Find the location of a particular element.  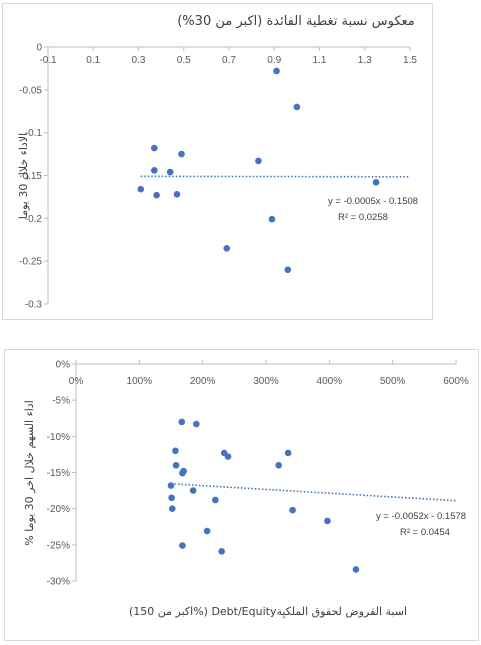

chart2-x-tick-label: 0% is located at coordinates (76, 381).